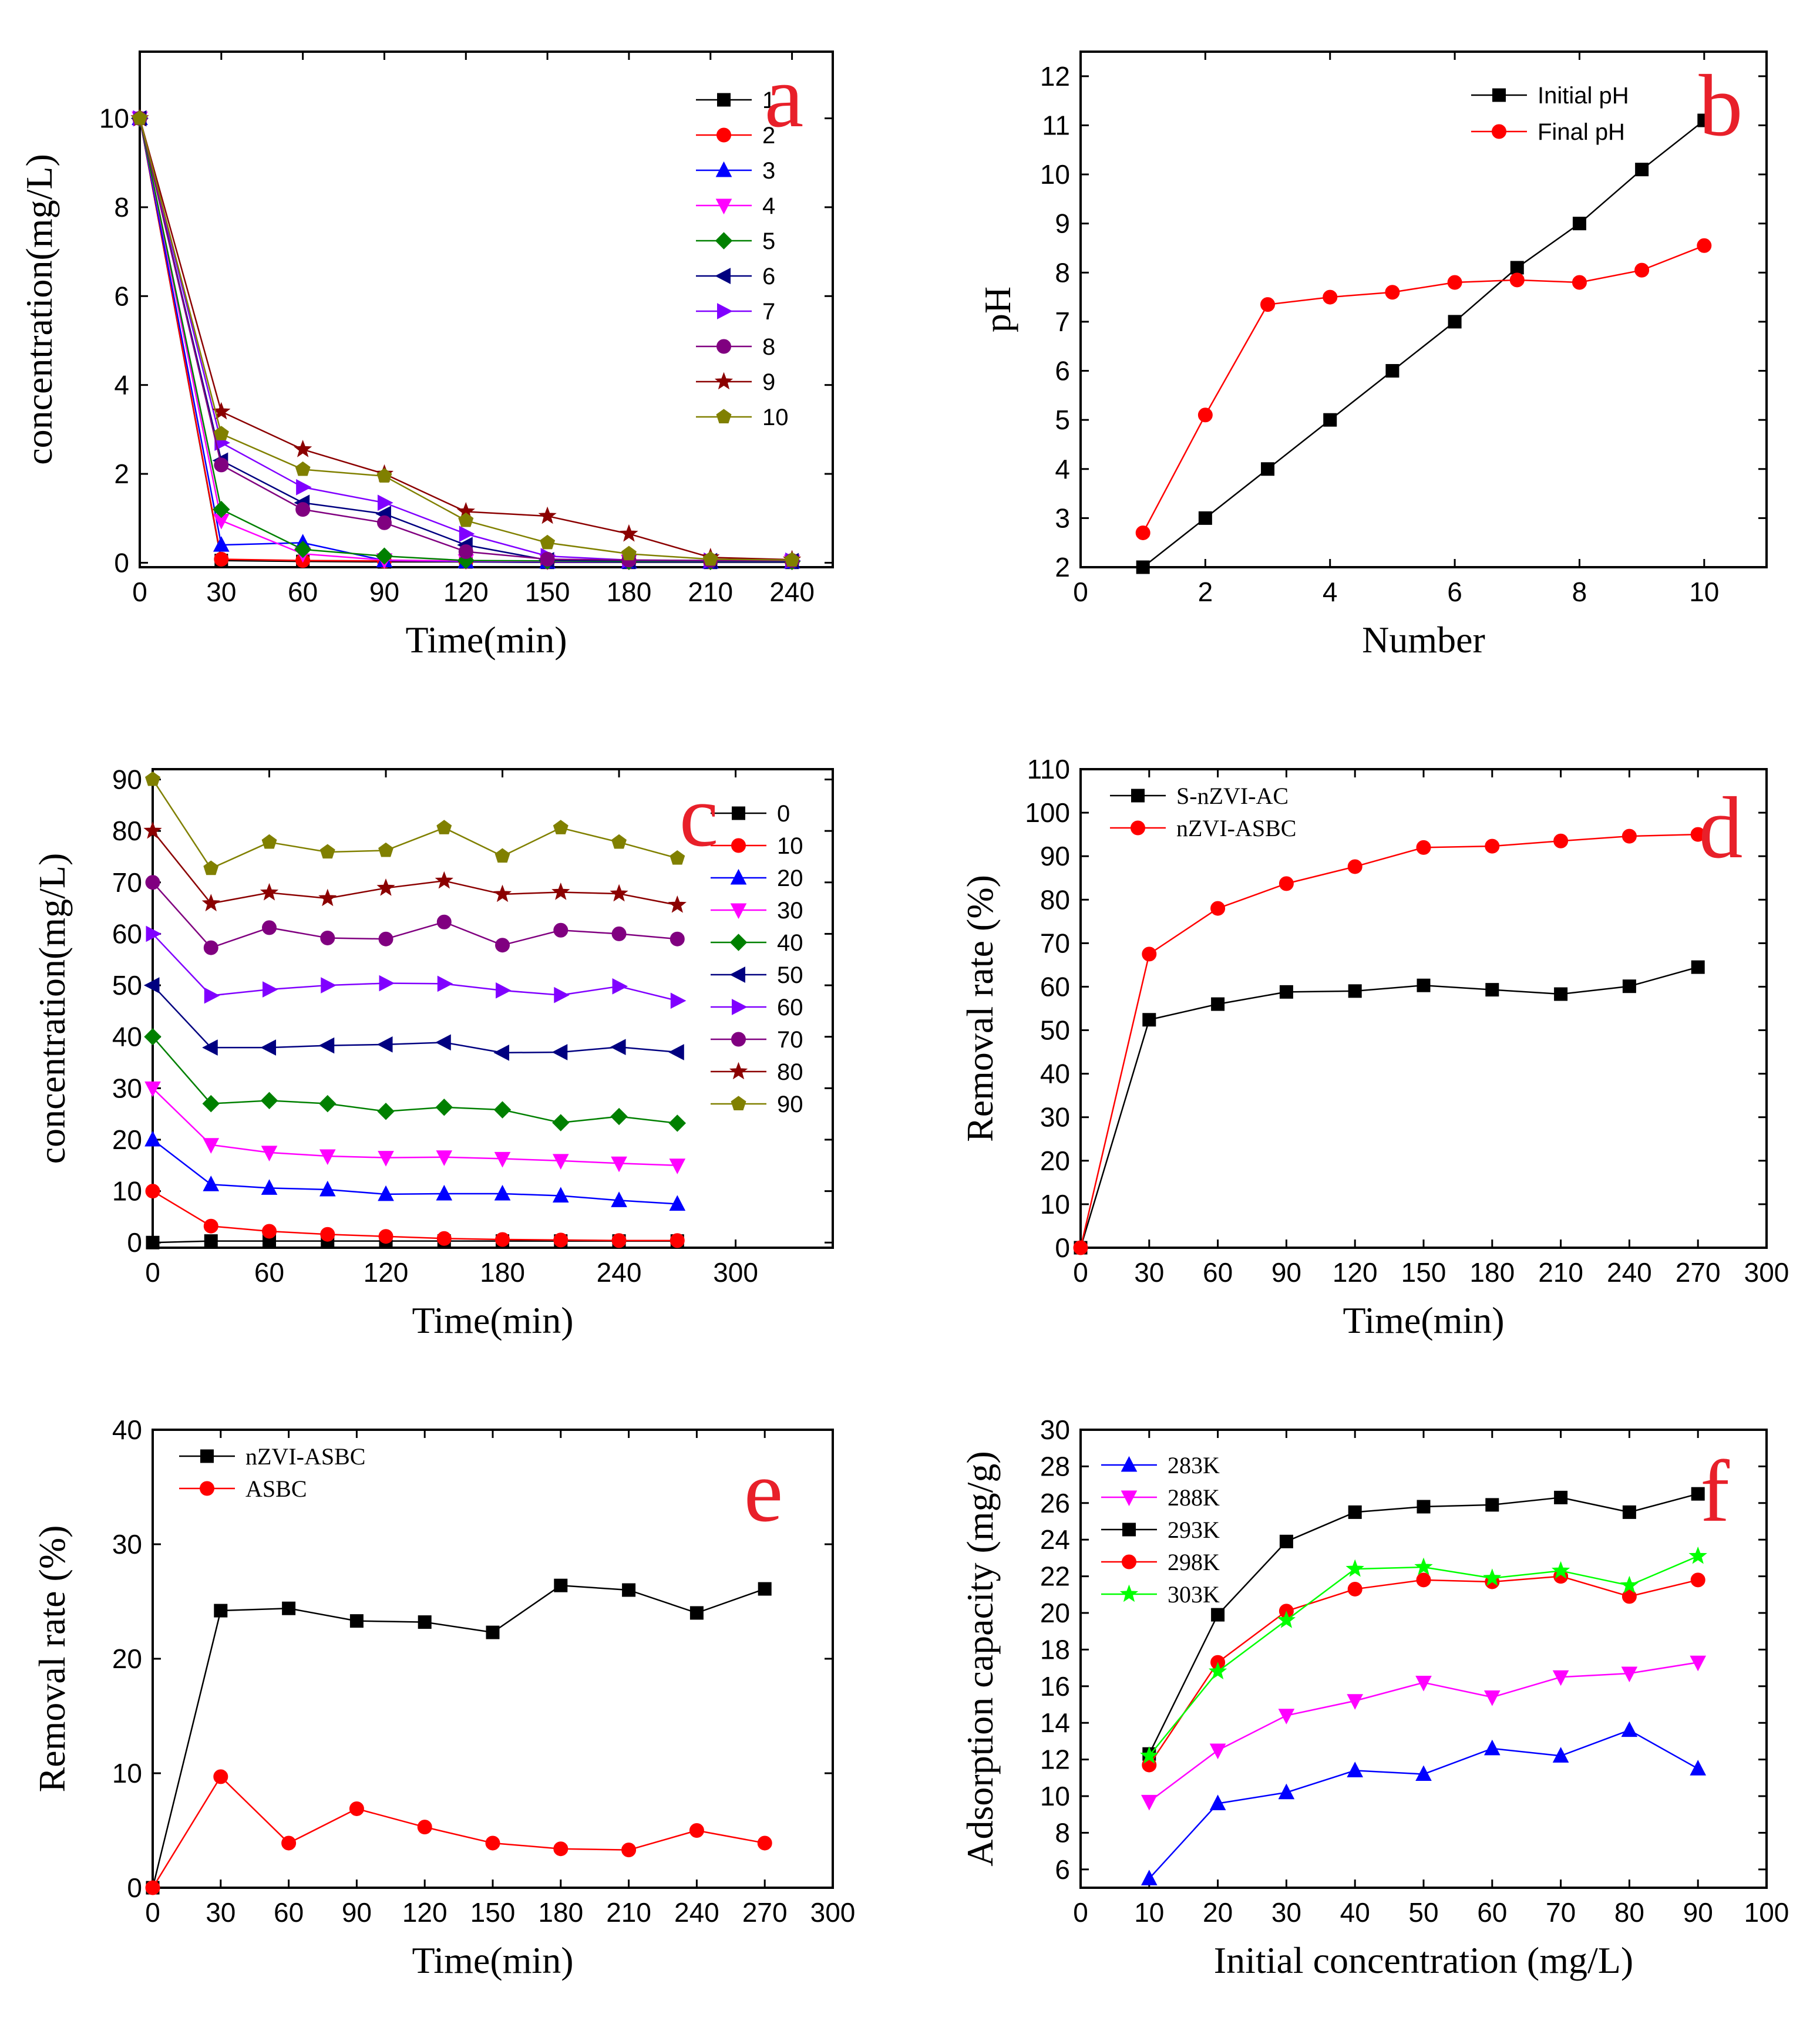  I want to click on legend-label: 8, so click(768, 347).